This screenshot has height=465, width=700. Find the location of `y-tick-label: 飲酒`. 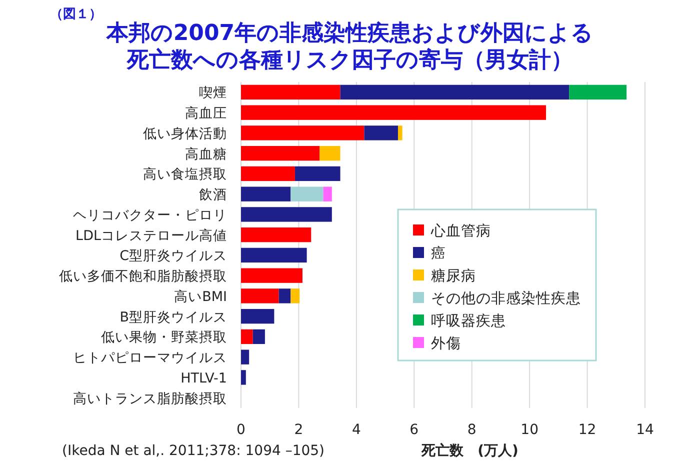

y-tick-label: 飲酒 is located at coordinates (213, 195).